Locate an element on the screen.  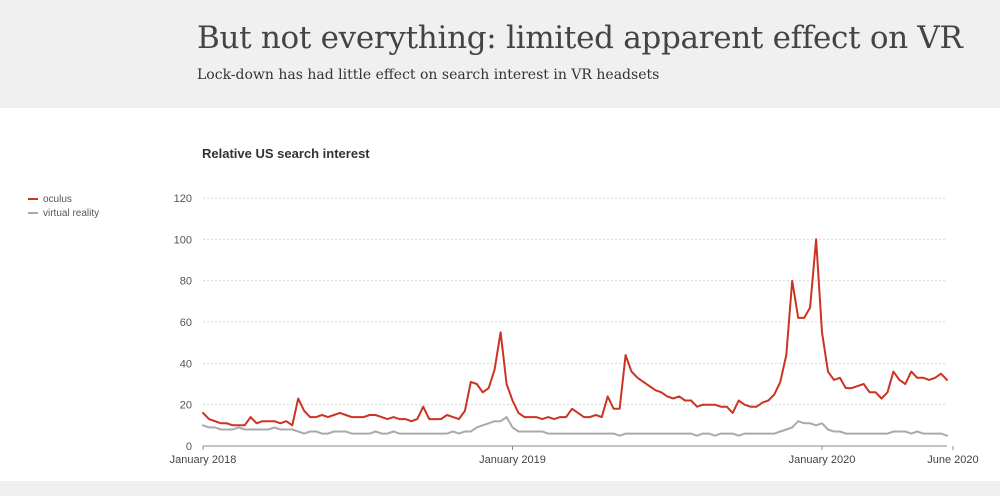
legend: oculus virtual reality is located at coordinates (63, 206).